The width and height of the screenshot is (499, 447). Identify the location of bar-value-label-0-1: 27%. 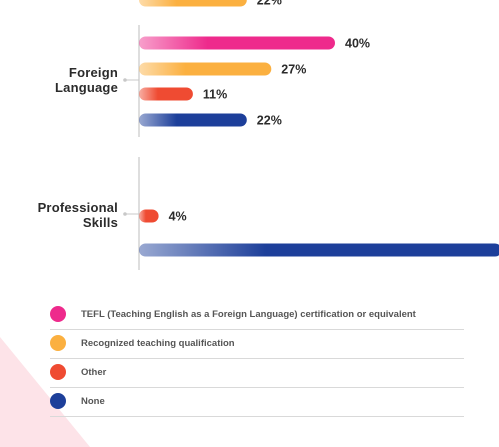
(293, 70).